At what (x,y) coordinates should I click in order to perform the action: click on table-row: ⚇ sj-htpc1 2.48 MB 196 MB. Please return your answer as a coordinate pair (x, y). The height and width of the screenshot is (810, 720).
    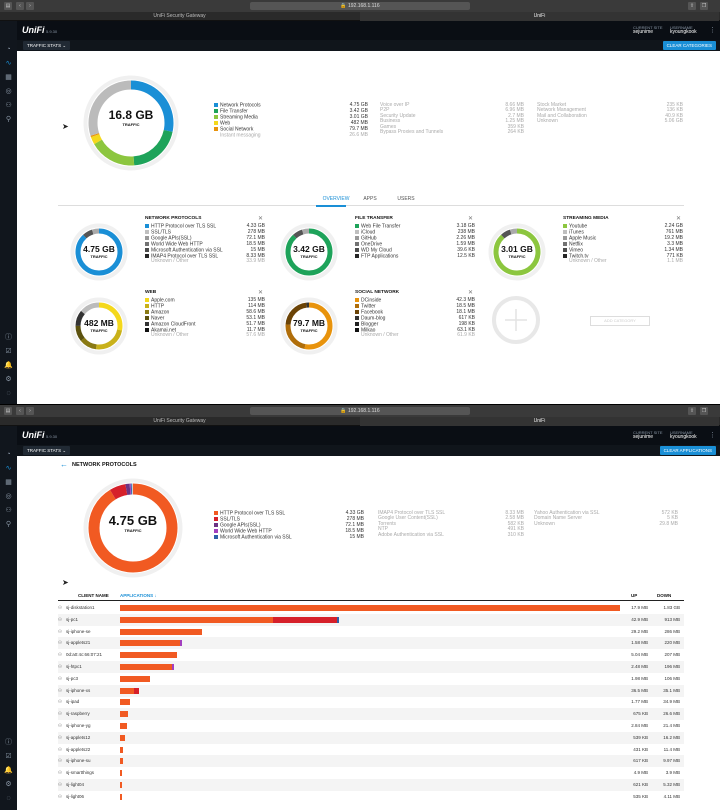
    Looking at the image, I should click on (371, 667).